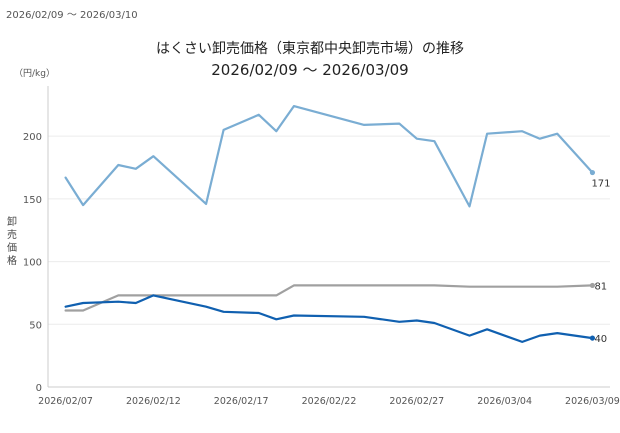 Image resolution: width=620 pixels, height=433 pixels. Describe the element at coordinates (153, 401) in the screenshot. I see `x-tick-label: 2026/02/12` at that location.